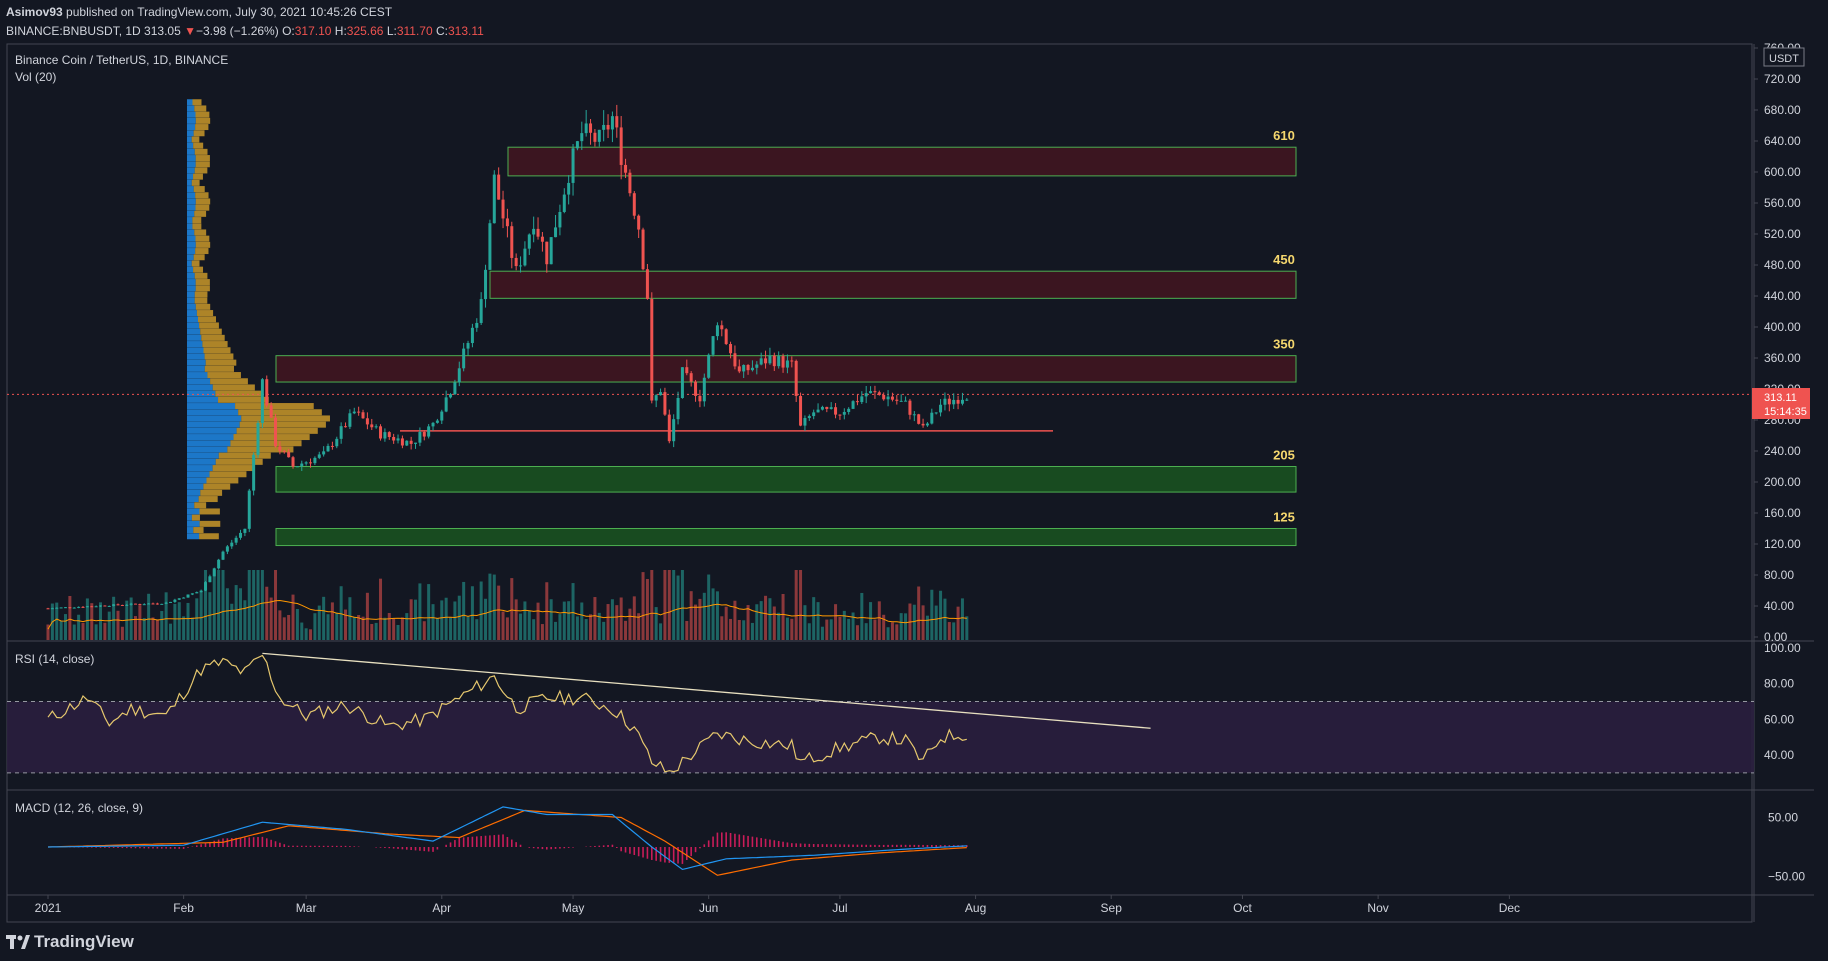 Image resolution: width=1828 pixels, height=961 pixels. I want to click on close-label: C:, so click(442, 31).